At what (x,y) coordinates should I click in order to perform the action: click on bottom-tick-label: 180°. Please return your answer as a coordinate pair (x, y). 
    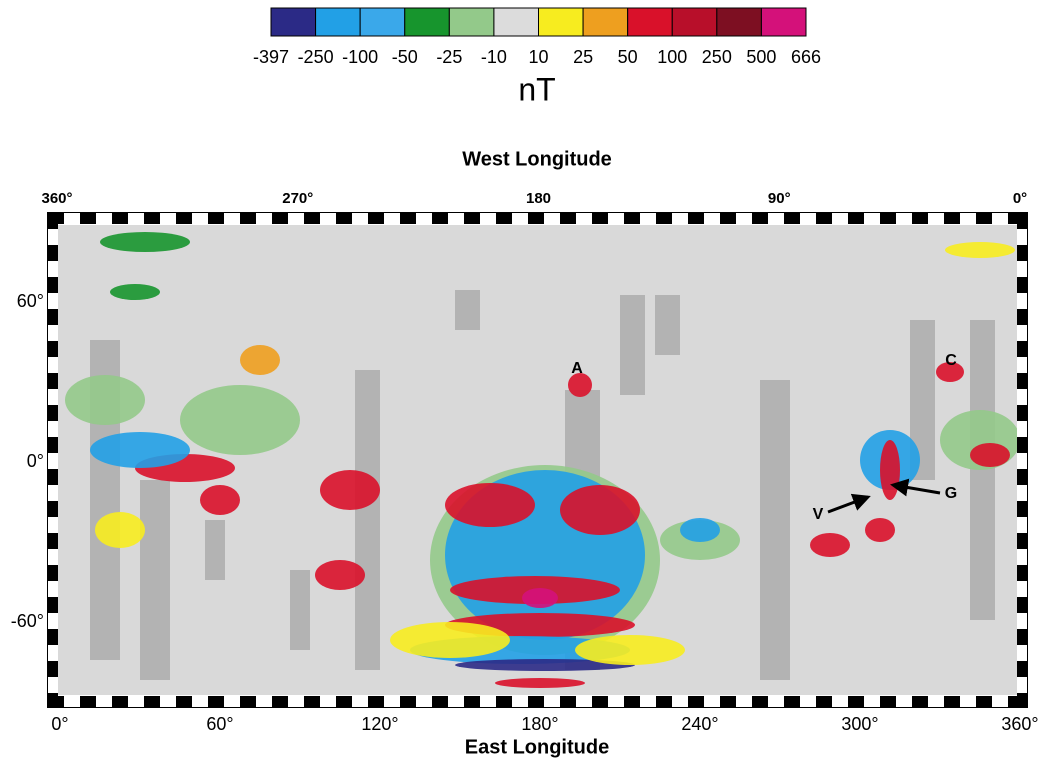
    Looking at the image, I should click on (539, 724).